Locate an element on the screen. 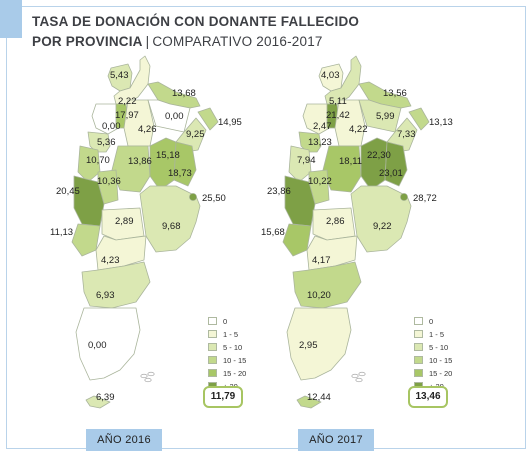  value-label-tierradelfuego: 12,44 is located at coordinates (319, 397).